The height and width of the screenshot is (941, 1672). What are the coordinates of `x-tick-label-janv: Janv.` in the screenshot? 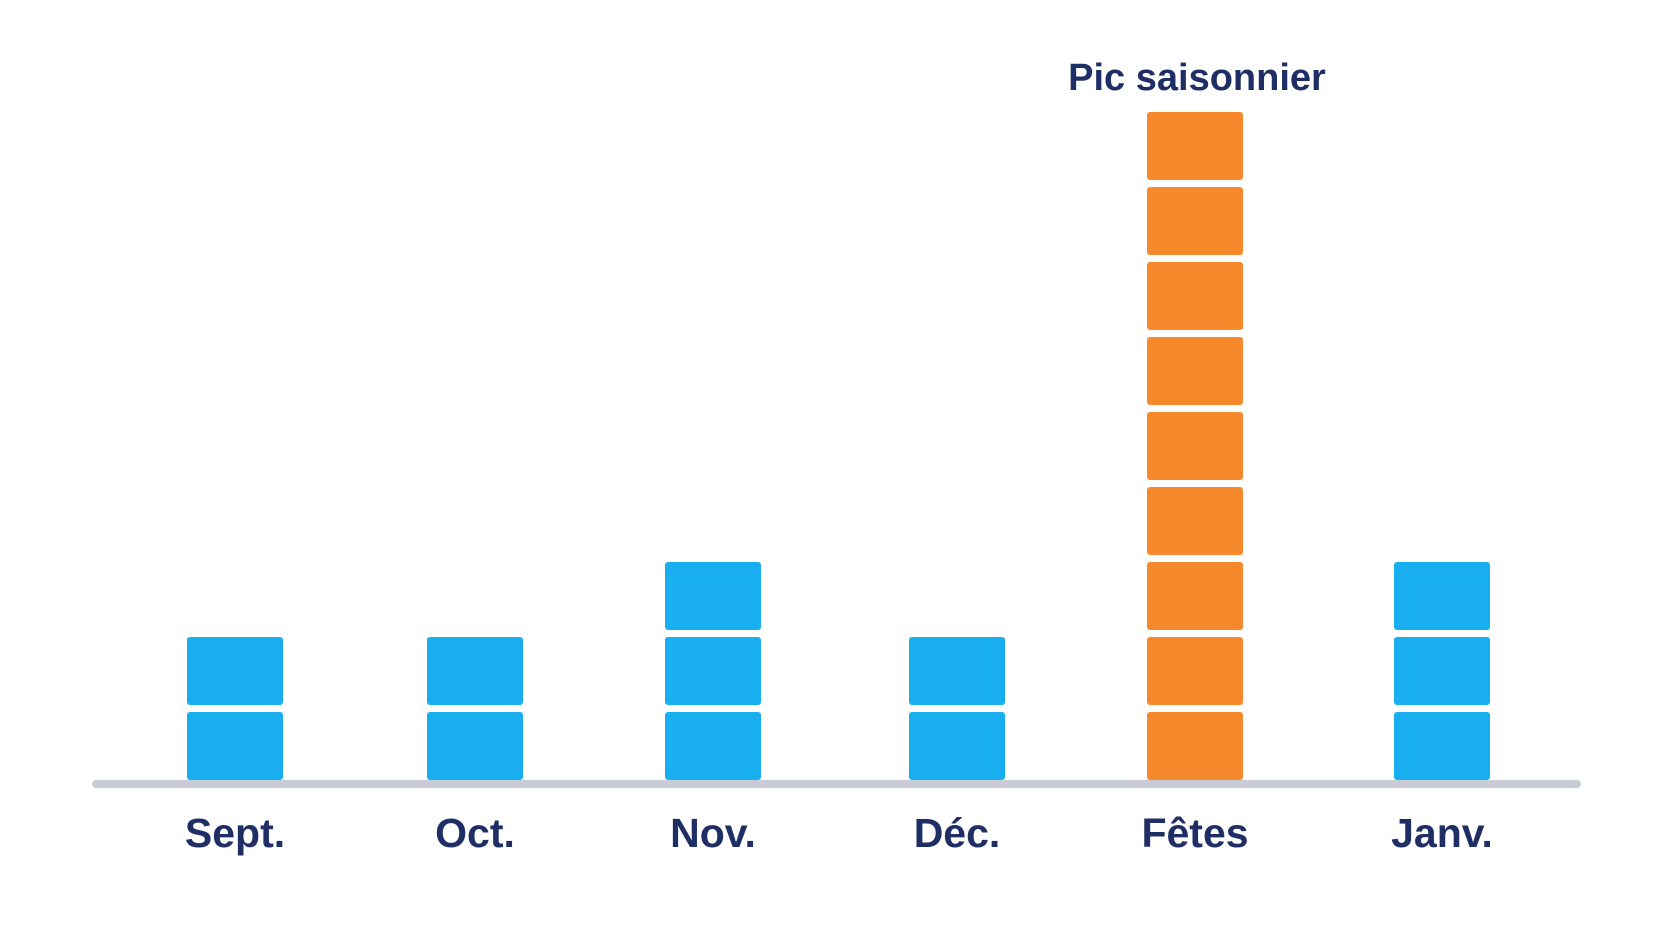 It's located at (1442, 833).